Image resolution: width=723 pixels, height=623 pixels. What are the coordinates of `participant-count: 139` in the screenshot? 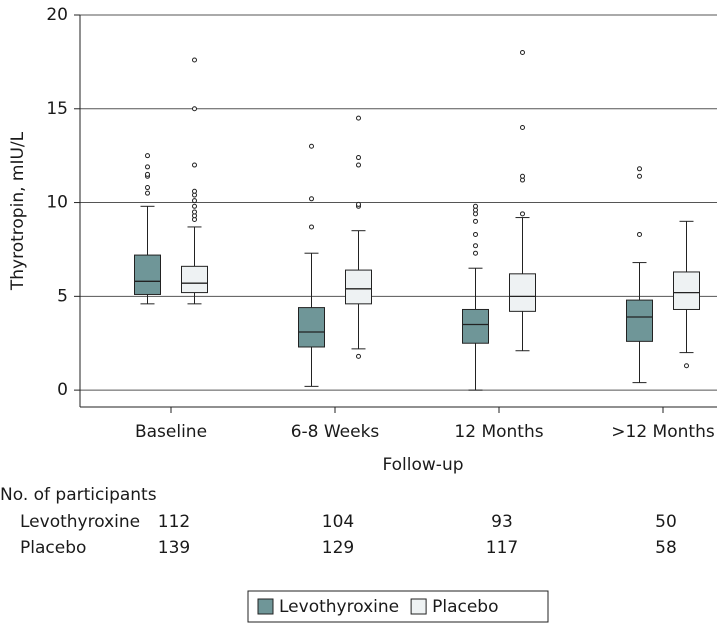 It's located at (174, 548).